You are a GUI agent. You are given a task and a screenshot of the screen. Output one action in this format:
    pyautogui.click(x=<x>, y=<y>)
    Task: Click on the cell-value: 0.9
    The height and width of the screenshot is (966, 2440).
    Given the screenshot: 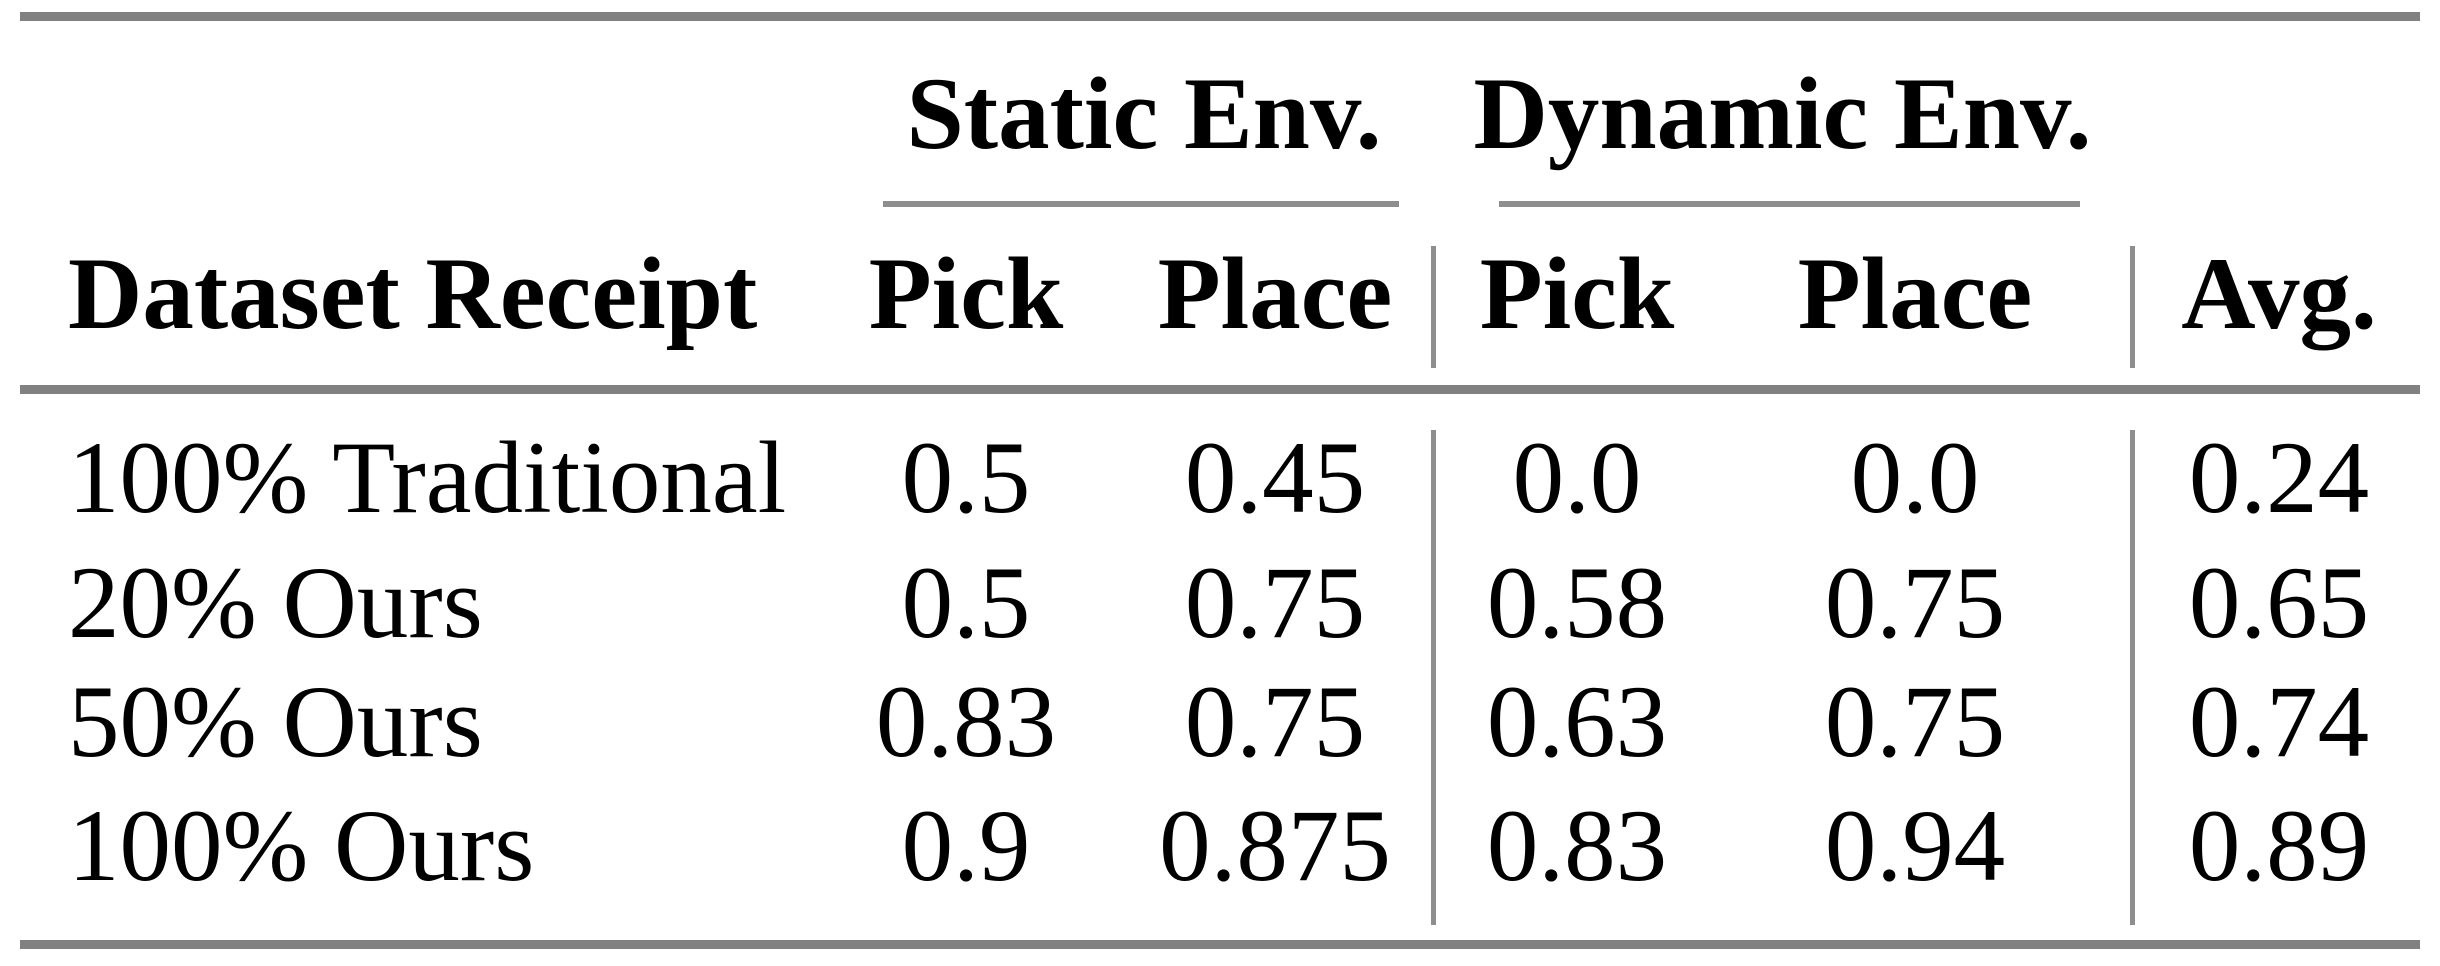 What is the action you would take?
    pyautogui.click(x=966, y=846)
    